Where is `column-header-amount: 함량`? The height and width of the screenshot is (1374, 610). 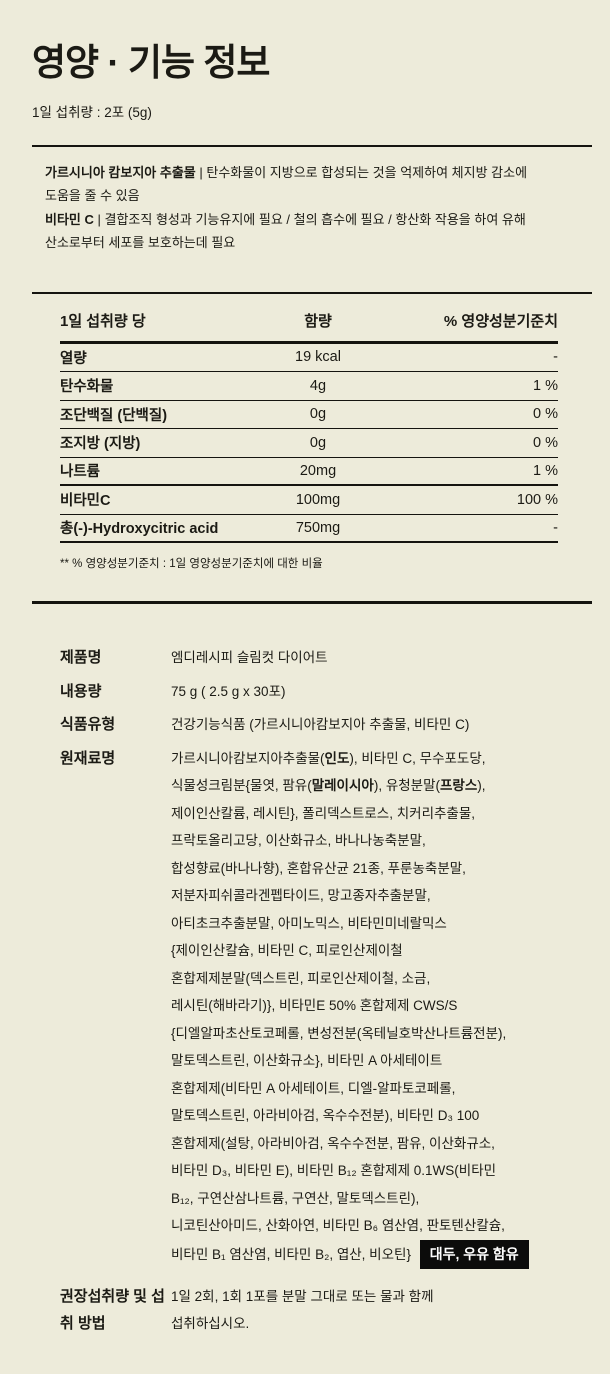
column-header-amount: 함량 is located at coordinates (318, 321).